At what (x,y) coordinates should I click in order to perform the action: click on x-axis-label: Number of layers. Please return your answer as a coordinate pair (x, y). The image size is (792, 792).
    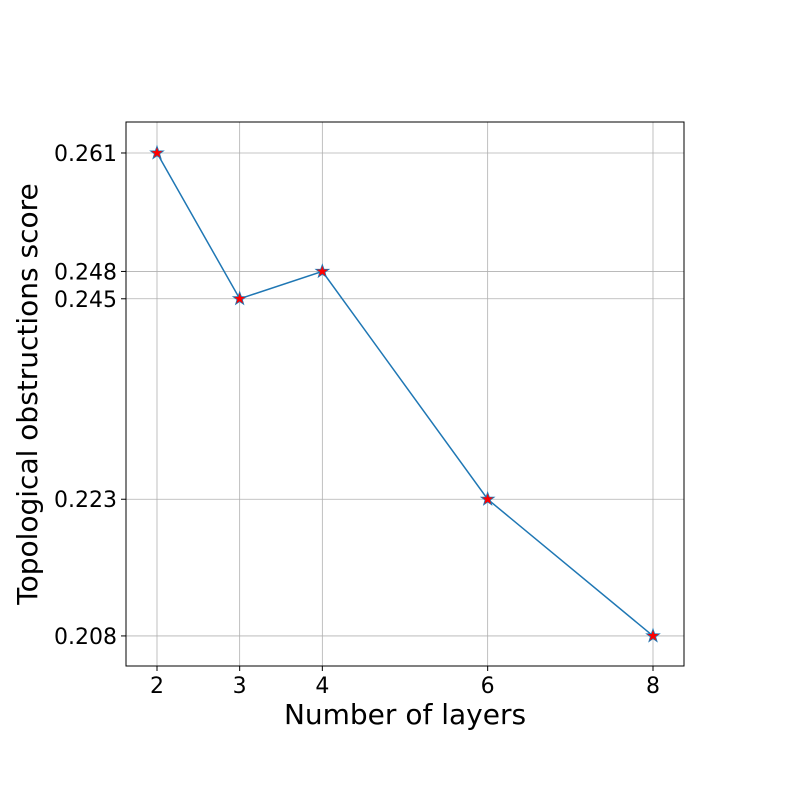
    Looking at the image, I should click on (405, 714).